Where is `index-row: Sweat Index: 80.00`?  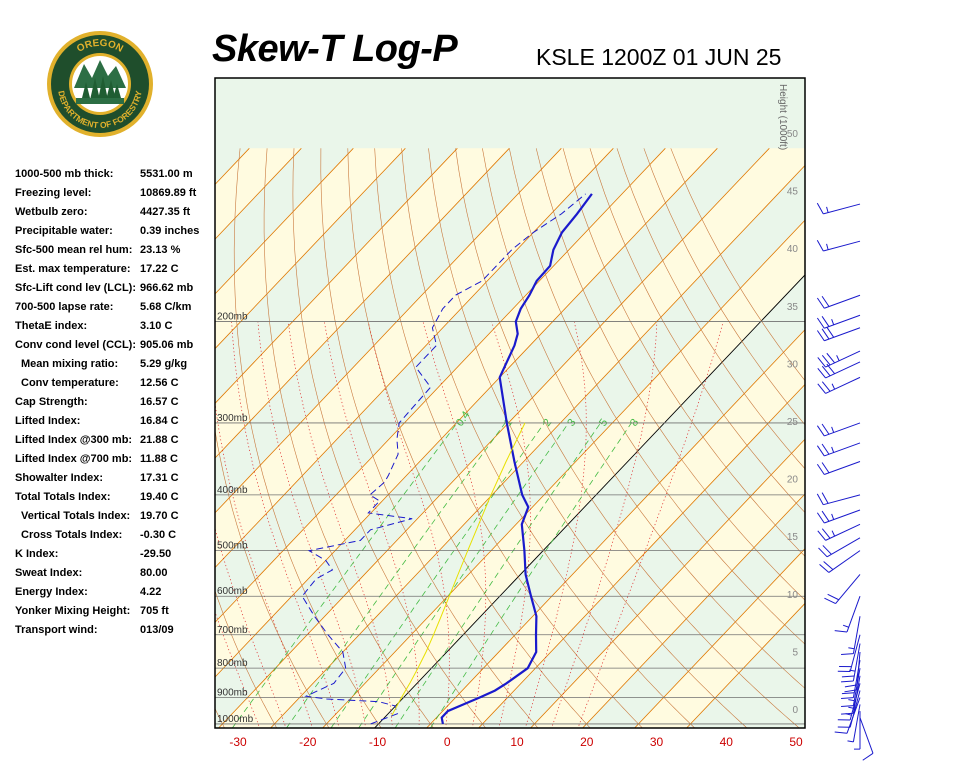
index-row: Sweat Index: 80.00 is located at coordinates (115, 576).